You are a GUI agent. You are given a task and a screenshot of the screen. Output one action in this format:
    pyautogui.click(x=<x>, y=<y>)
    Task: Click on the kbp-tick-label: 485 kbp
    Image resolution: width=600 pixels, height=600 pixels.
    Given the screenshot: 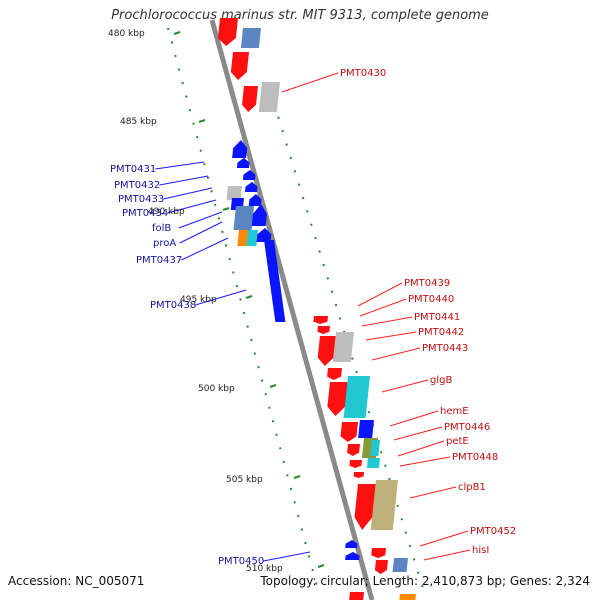 What is the action you would take?
    pyautogui.click(x=138, y=122)
    